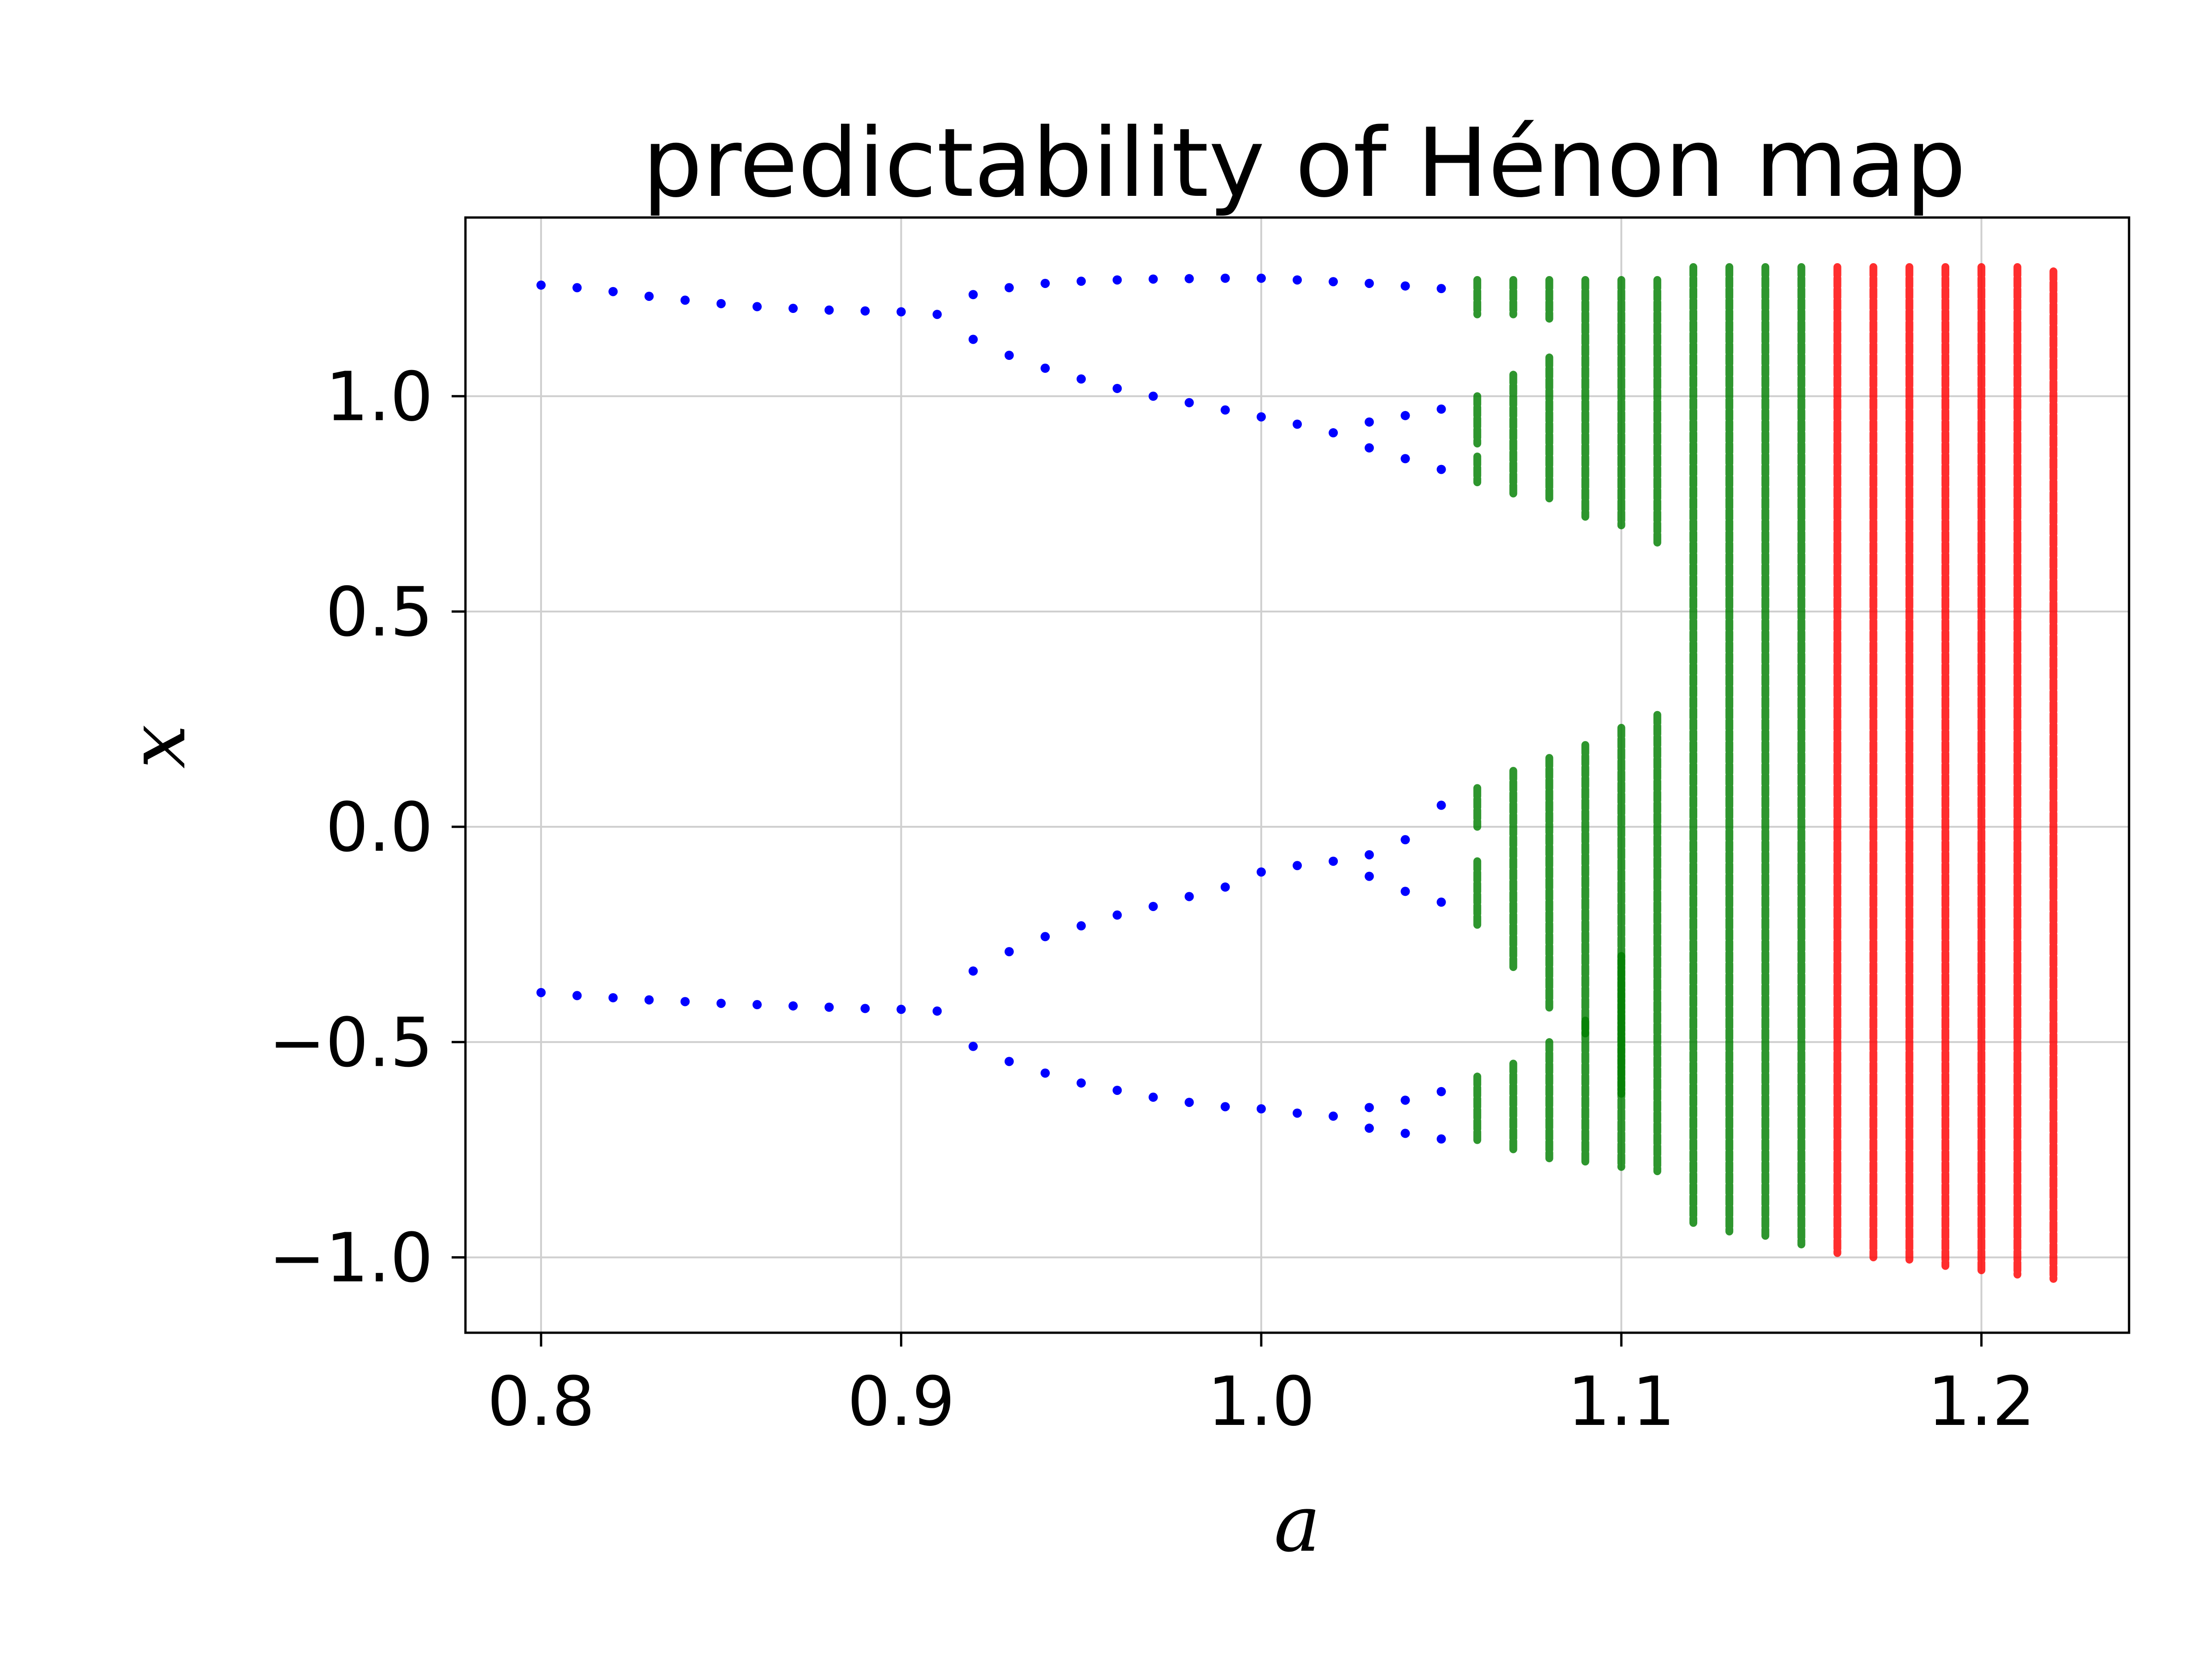 The width and height of the screenshot is (2212, 1659). I want to click on y-tick-label: 0.0, so click(379, 827).